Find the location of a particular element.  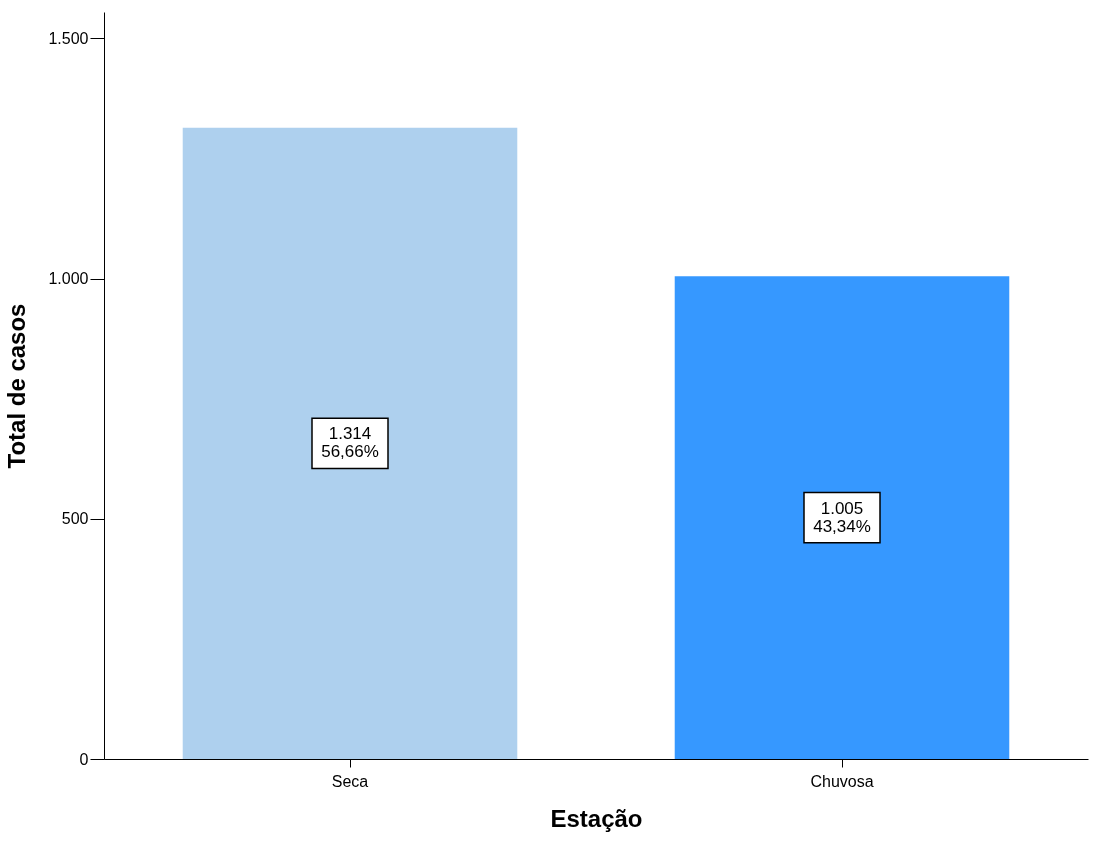

data-label: 1.314 56,66% is located at coordinates (350, 443).